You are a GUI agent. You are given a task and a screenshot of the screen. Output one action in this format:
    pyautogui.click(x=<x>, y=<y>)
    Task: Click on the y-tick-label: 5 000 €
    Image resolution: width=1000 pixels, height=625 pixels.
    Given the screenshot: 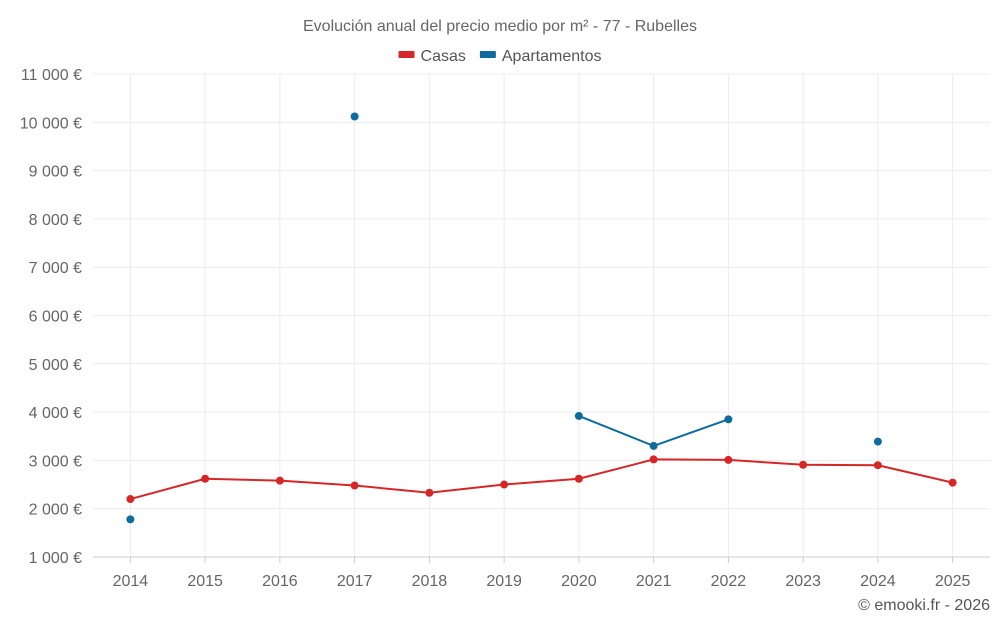 What is the action you would take?
    pyautogui.click(x=55, y=365)
    